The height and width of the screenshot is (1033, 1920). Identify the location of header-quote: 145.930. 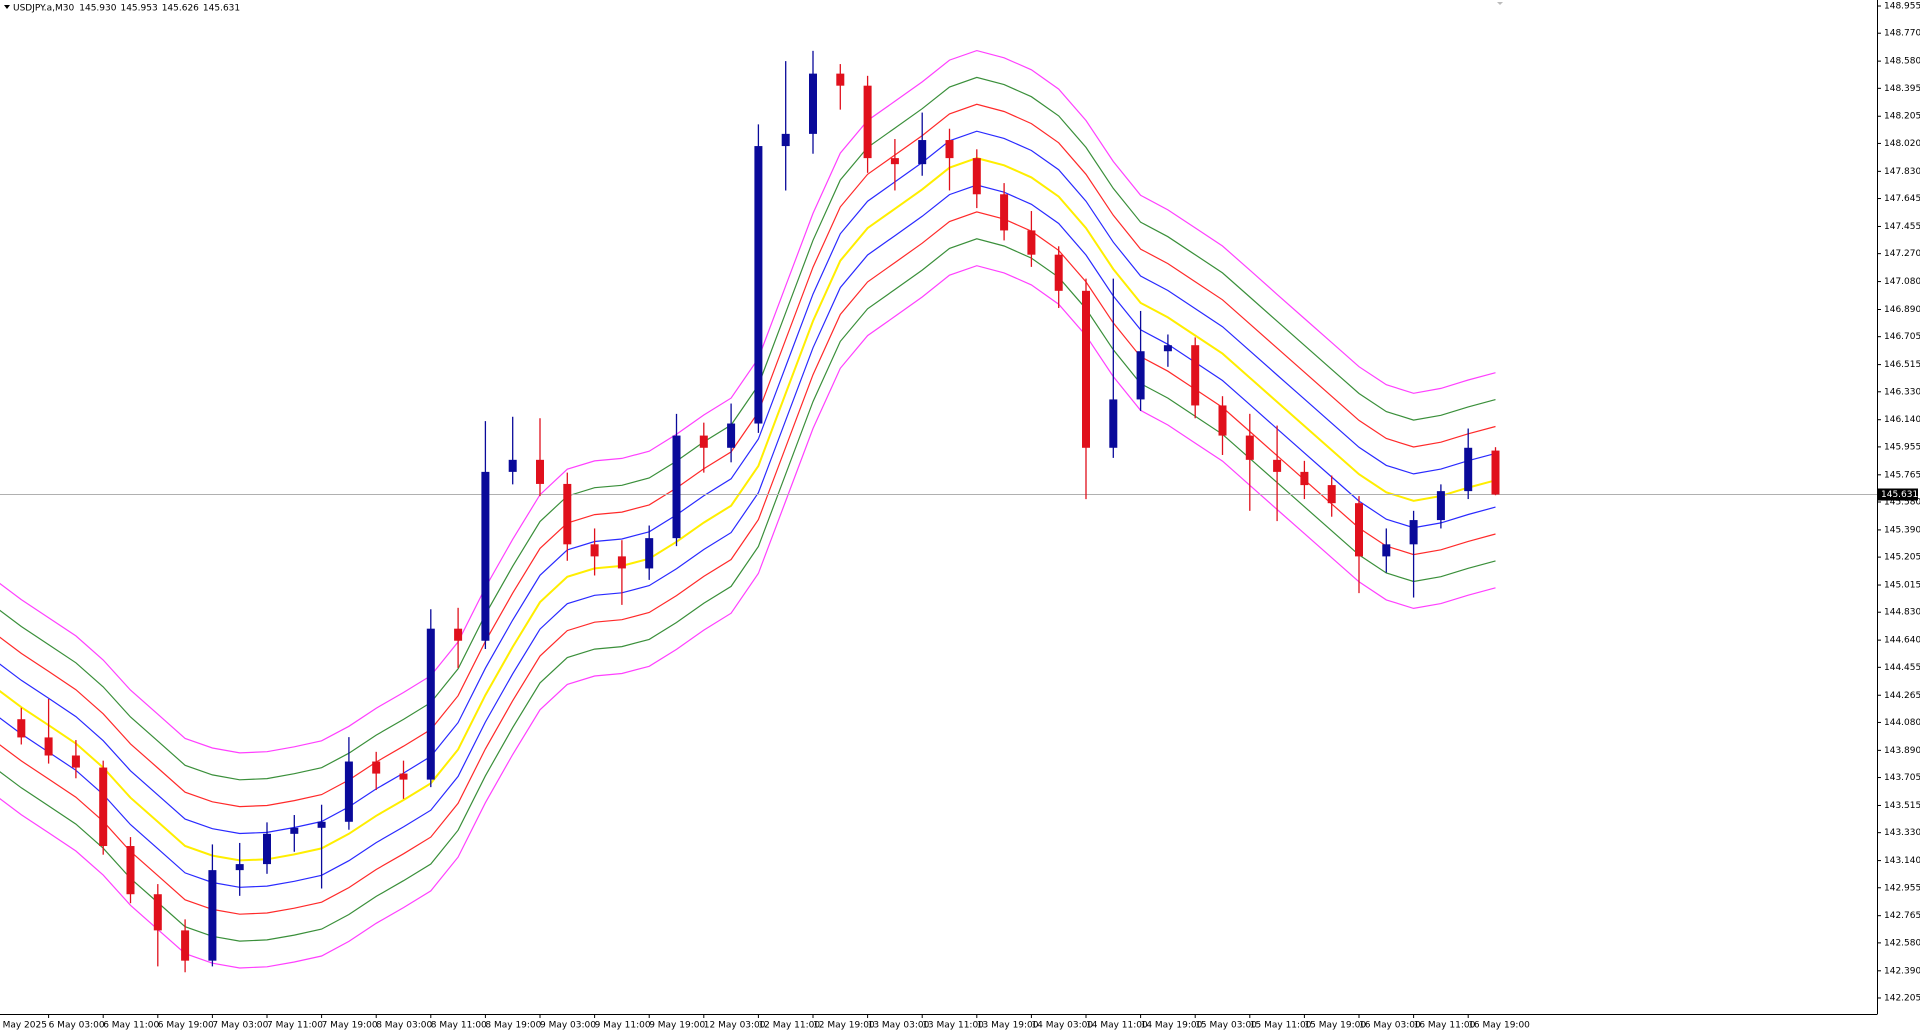
(97, 9).